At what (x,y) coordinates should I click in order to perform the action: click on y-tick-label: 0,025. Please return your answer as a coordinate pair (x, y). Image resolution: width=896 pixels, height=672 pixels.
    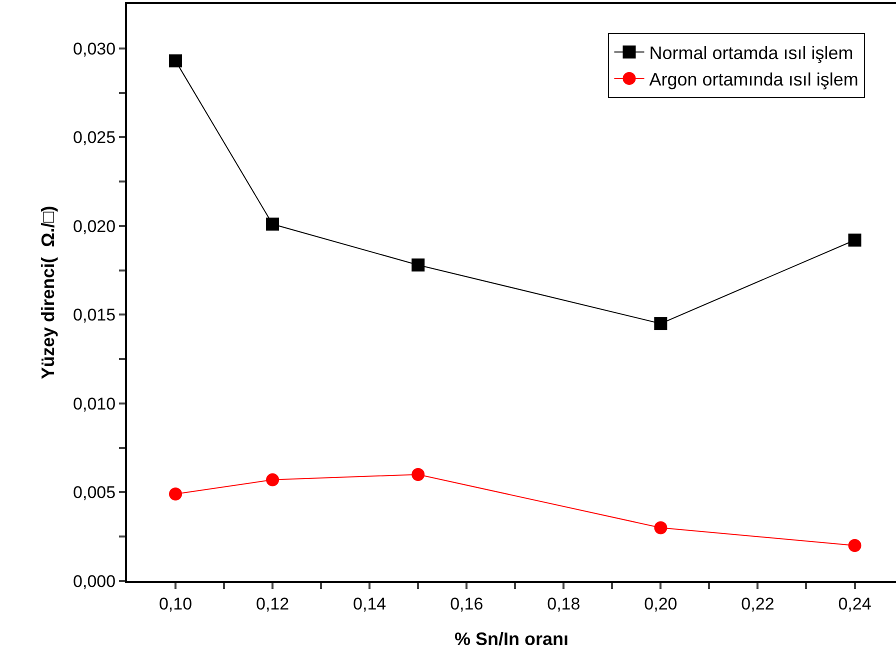
    Looking at the image, I should click on (94, 138).